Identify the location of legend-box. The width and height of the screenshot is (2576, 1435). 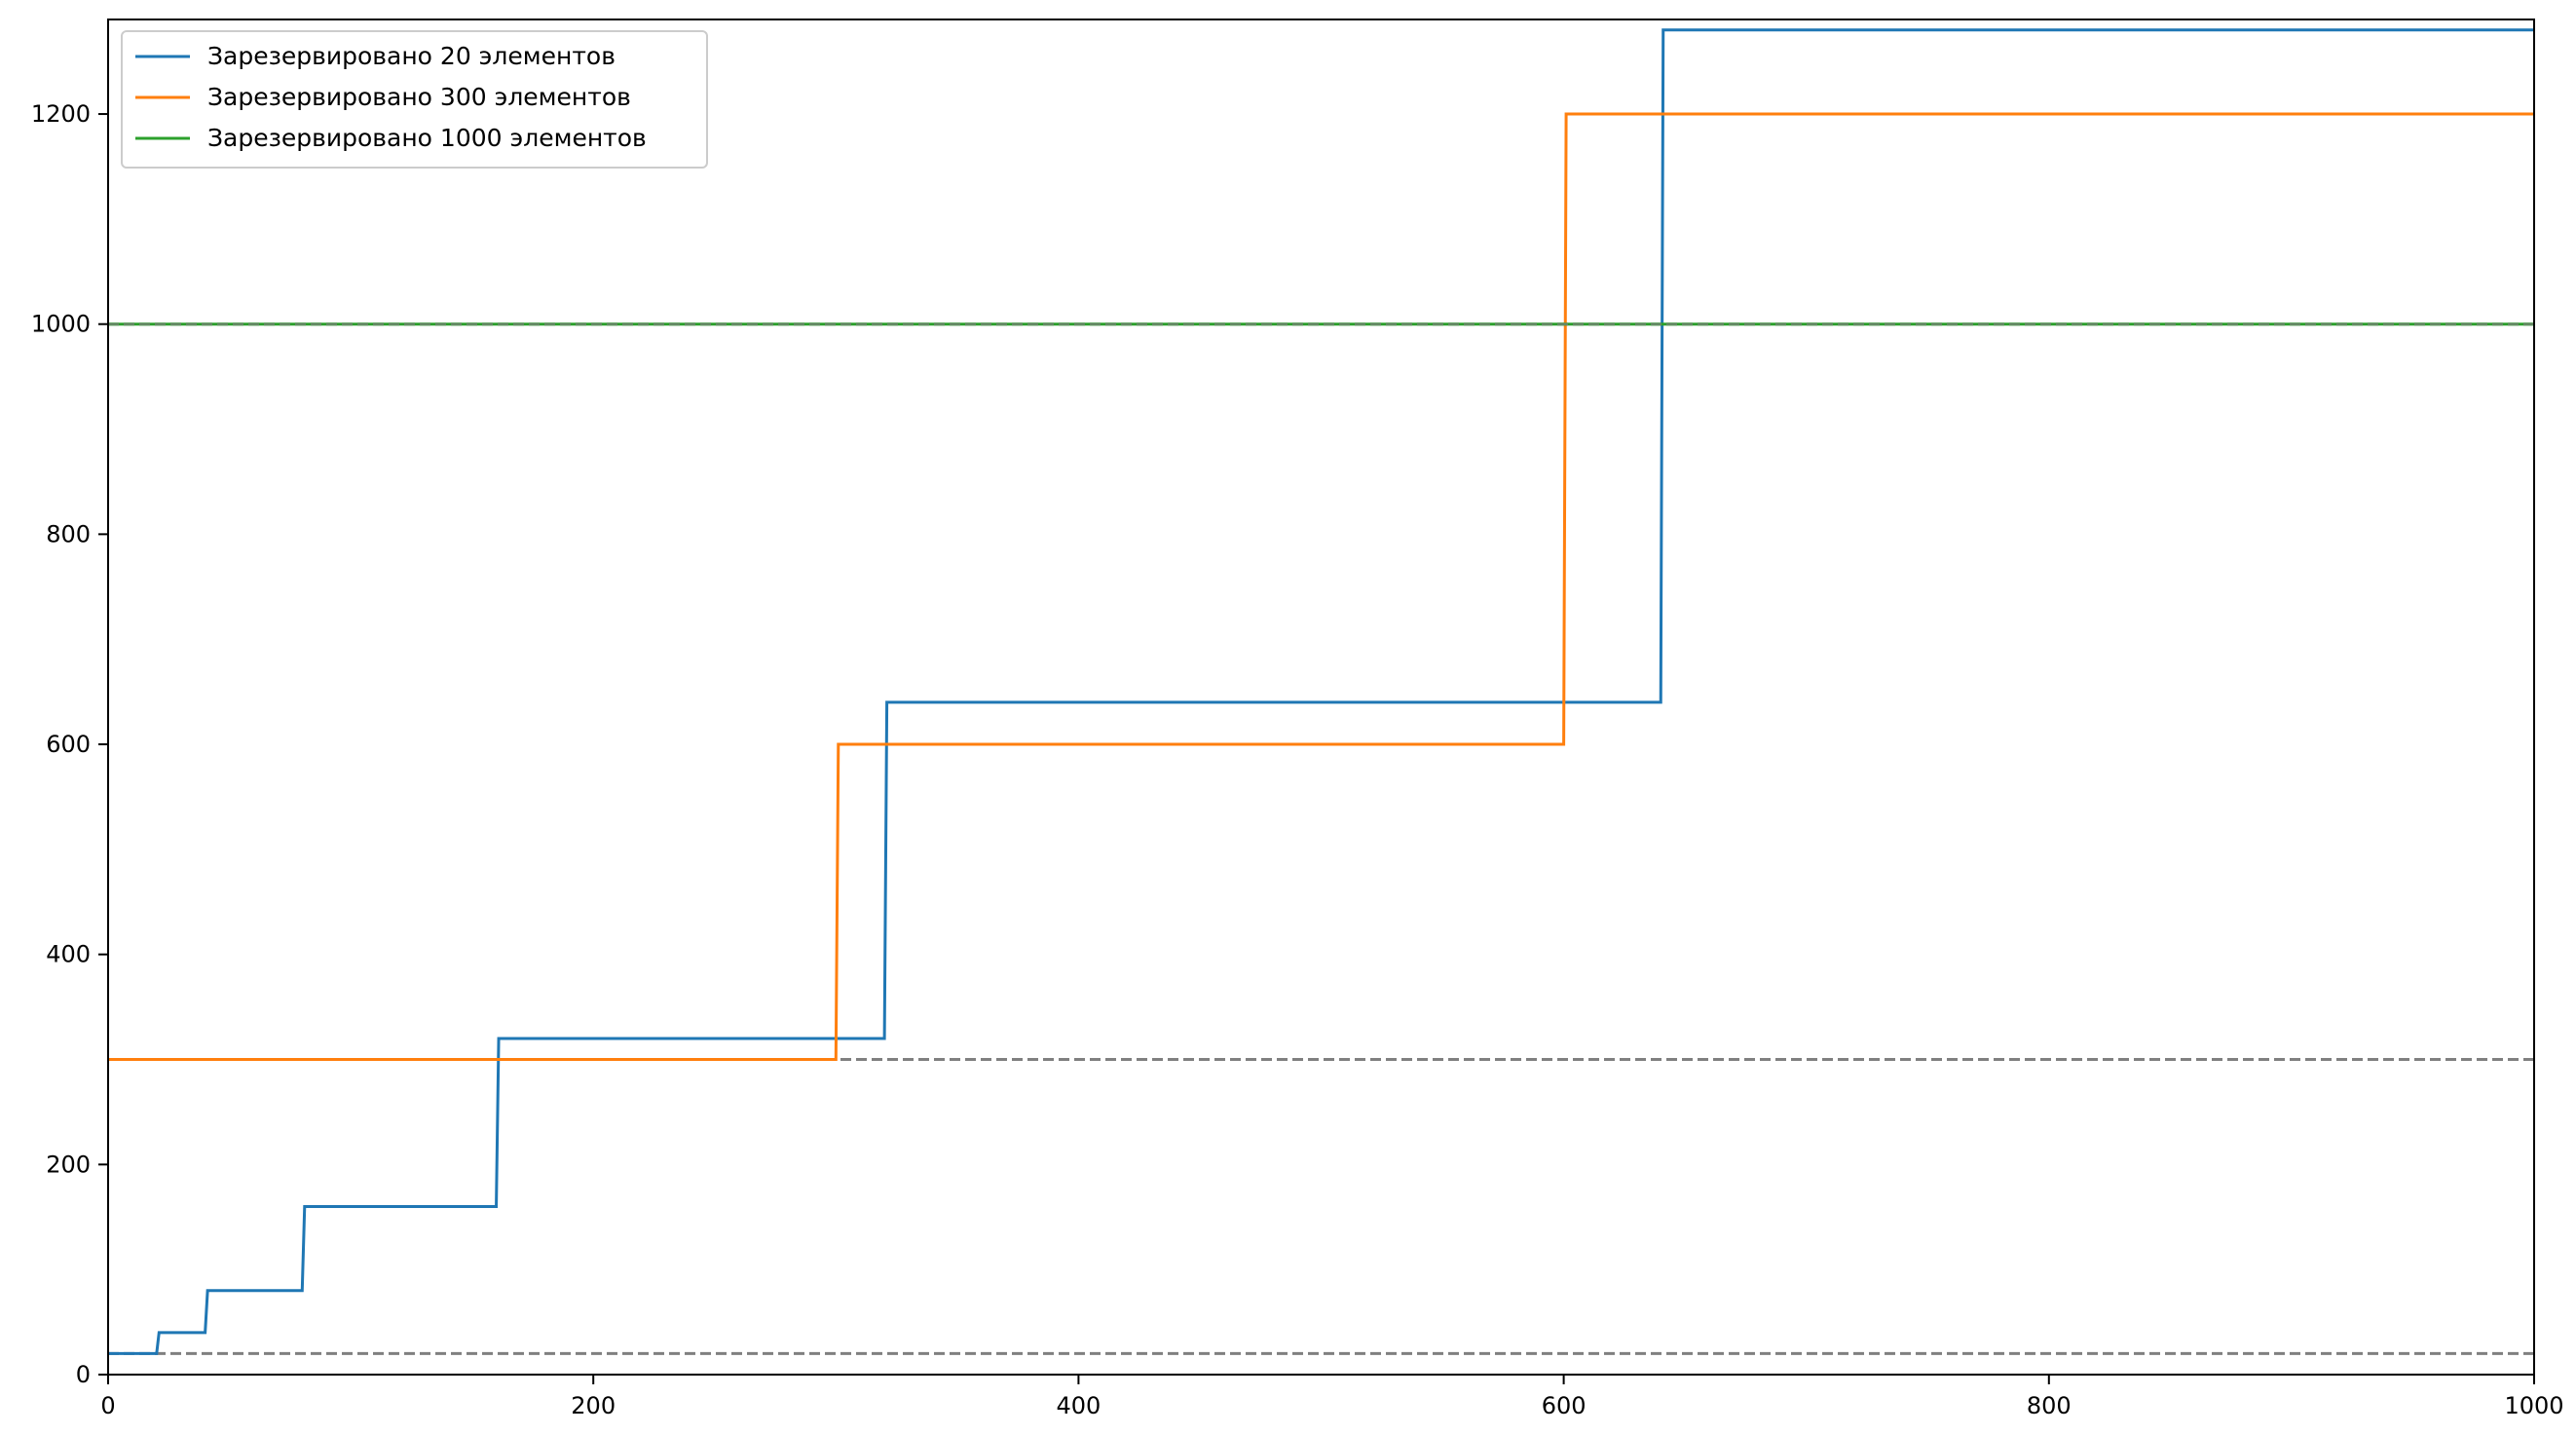
(414, 99).